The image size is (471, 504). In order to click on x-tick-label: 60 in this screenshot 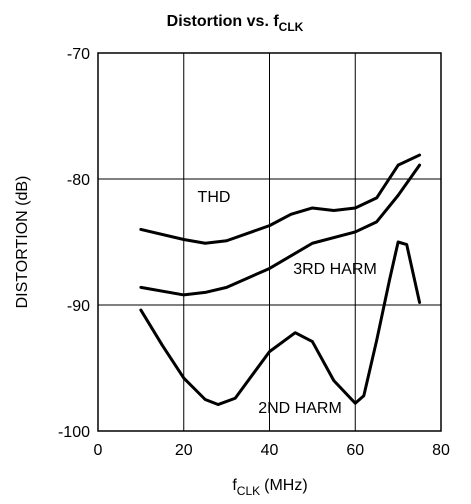, I will do `click(355, 450)`.